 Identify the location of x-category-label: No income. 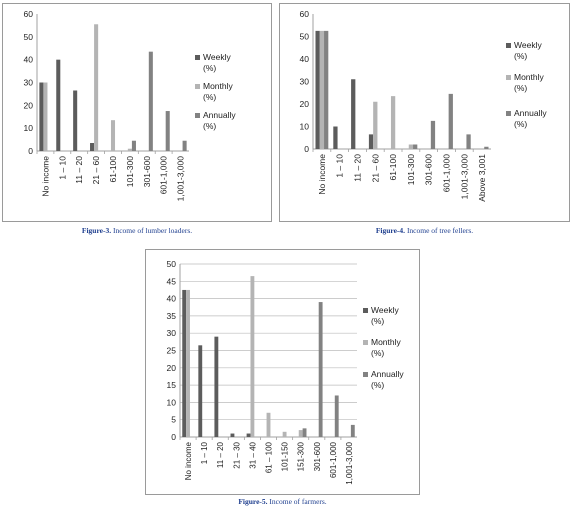
(188, 460).